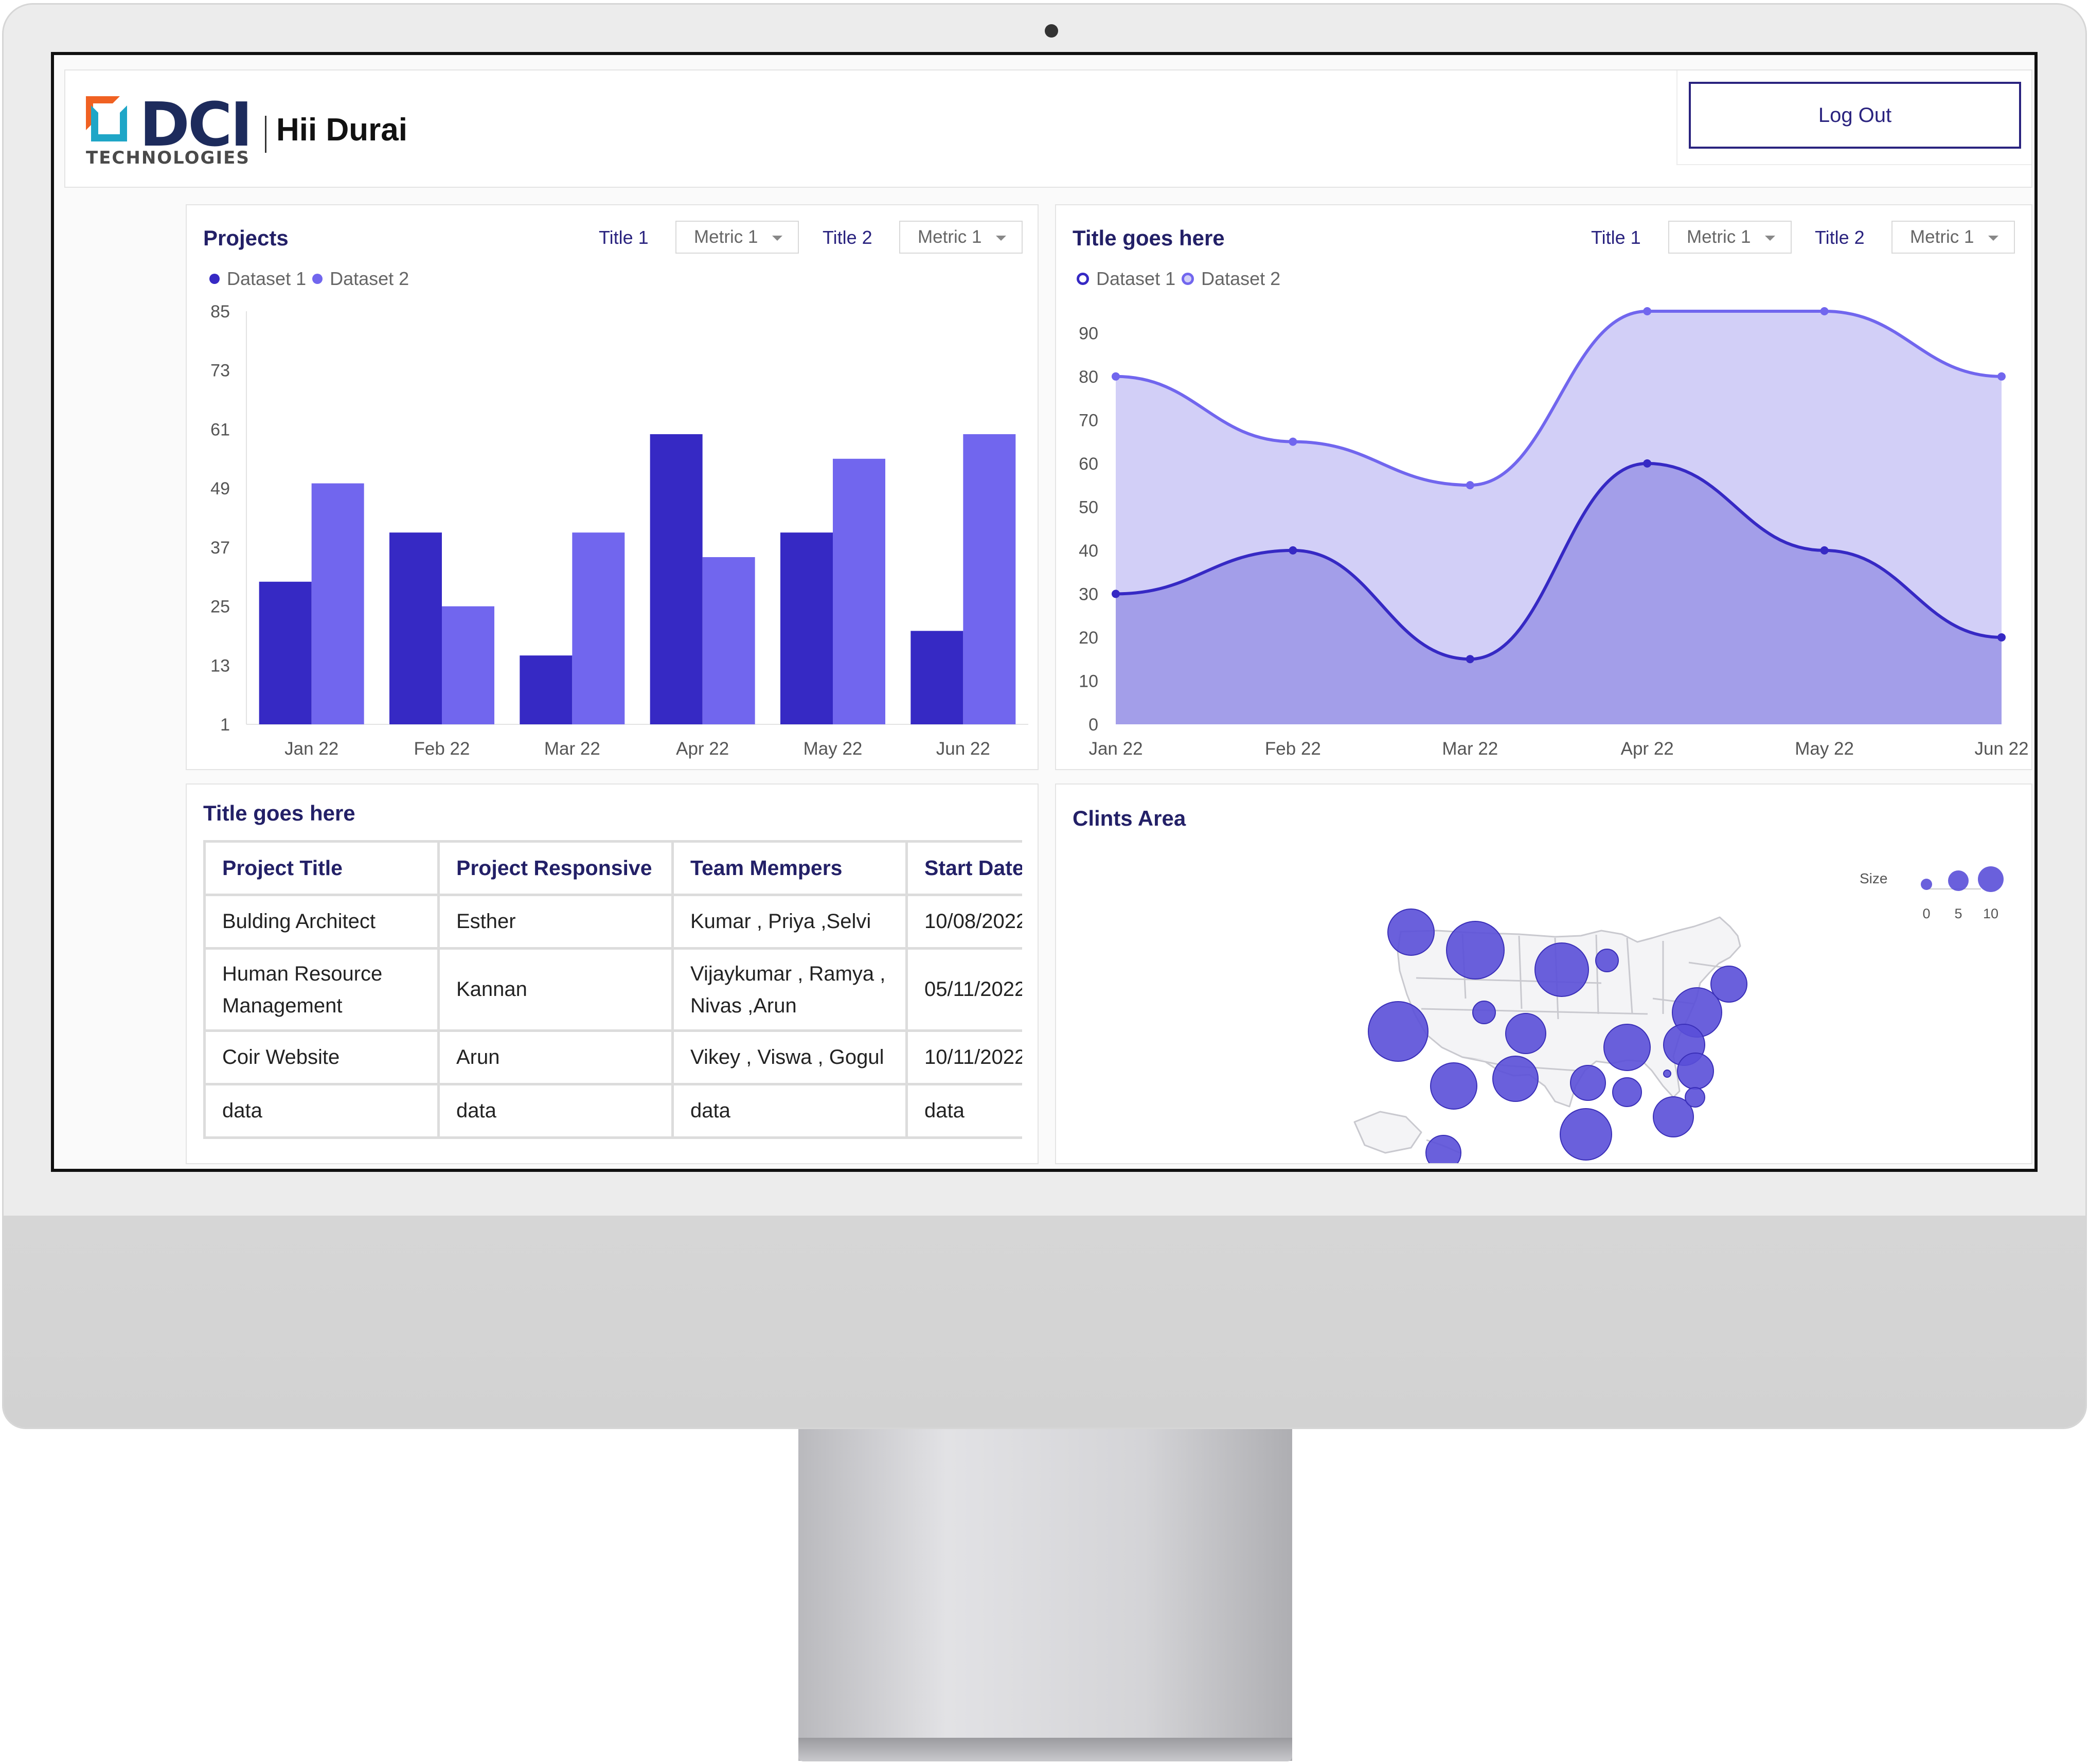 The image size is (2089, 1764). What do you see at coordinates (1045, 1750) in the screenshot?
I see `monitor-stand-base` at bounding box center [1045, 1750].